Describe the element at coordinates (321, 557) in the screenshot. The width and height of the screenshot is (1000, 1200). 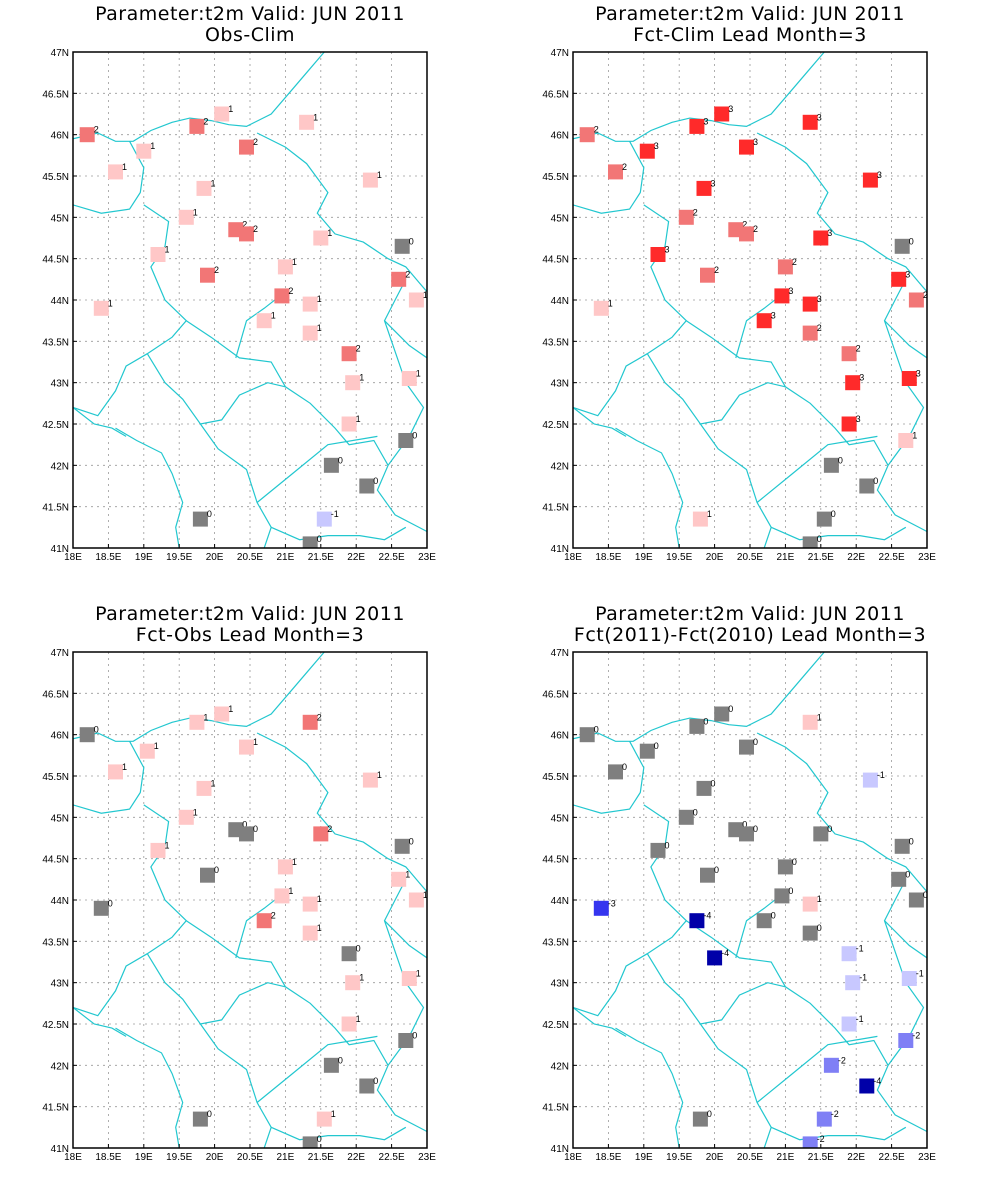
I see `x-tick-label: 21.5E` at that location.